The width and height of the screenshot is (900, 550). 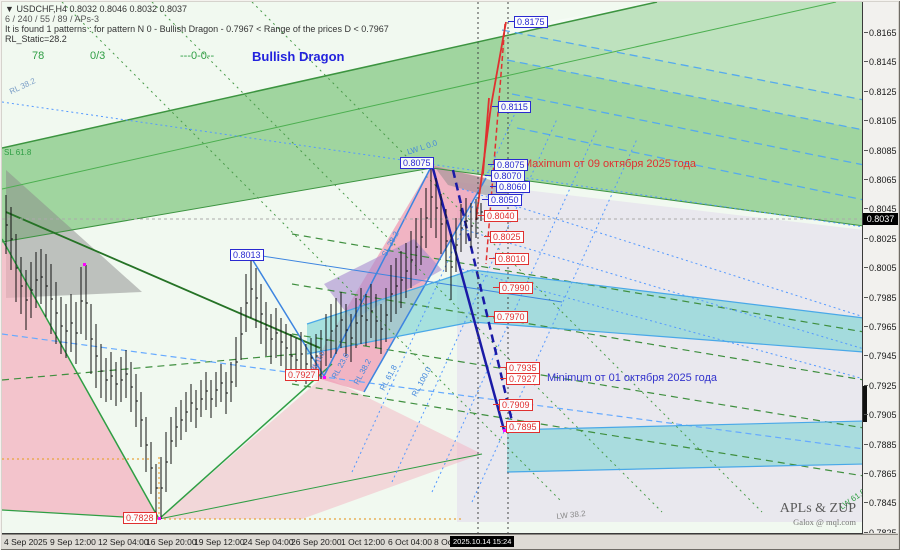 What do you see at coordinates (219, 542) in the screenshot?
I see `time-axis-tick: 19 Sep 12:00` at bounding box center [219, 542].